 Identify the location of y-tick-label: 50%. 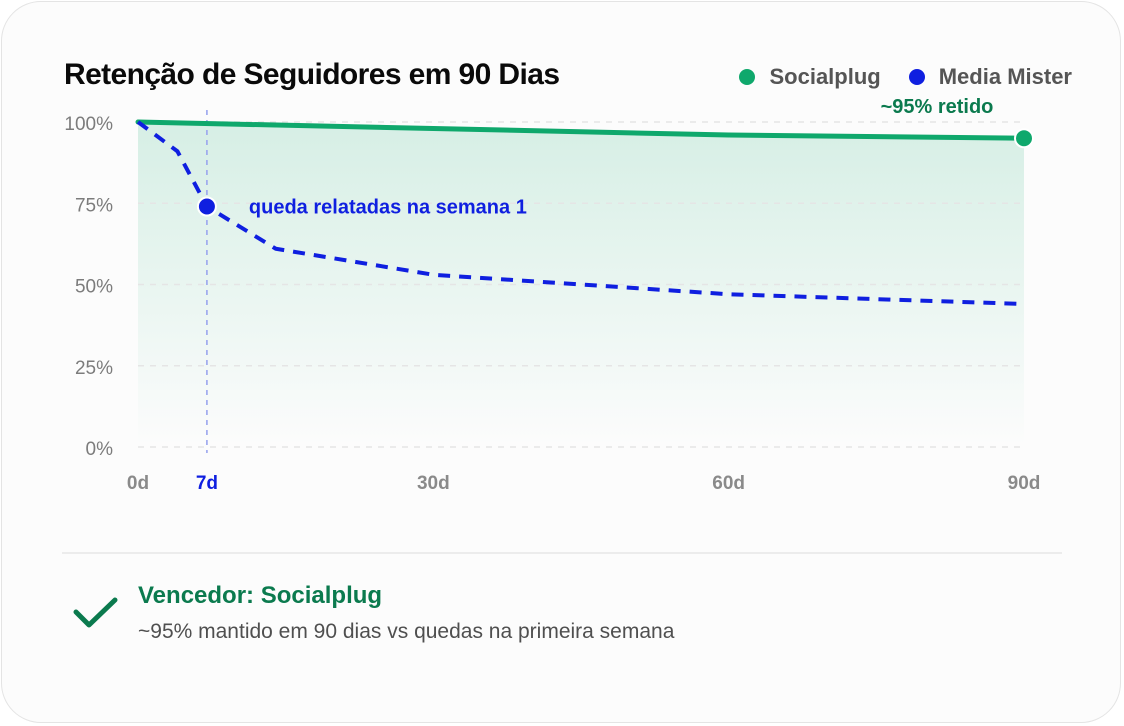
(94, 287).